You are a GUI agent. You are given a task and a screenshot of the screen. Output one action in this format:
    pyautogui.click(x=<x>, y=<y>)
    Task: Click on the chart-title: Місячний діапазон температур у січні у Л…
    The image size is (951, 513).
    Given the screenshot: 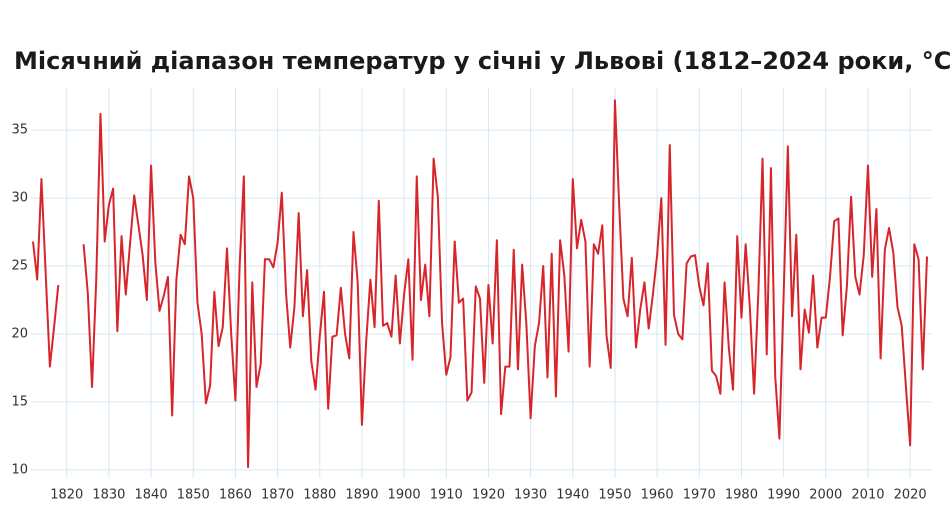 What is the action you would take?
    pyautogui.click(x=482, y=61)
    